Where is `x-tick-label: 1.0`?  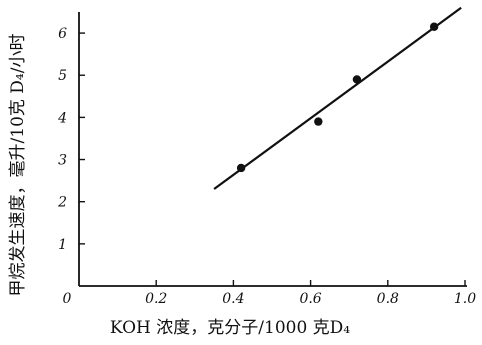
x-tick-label: 1.0 is located at coordinates (465, 299).